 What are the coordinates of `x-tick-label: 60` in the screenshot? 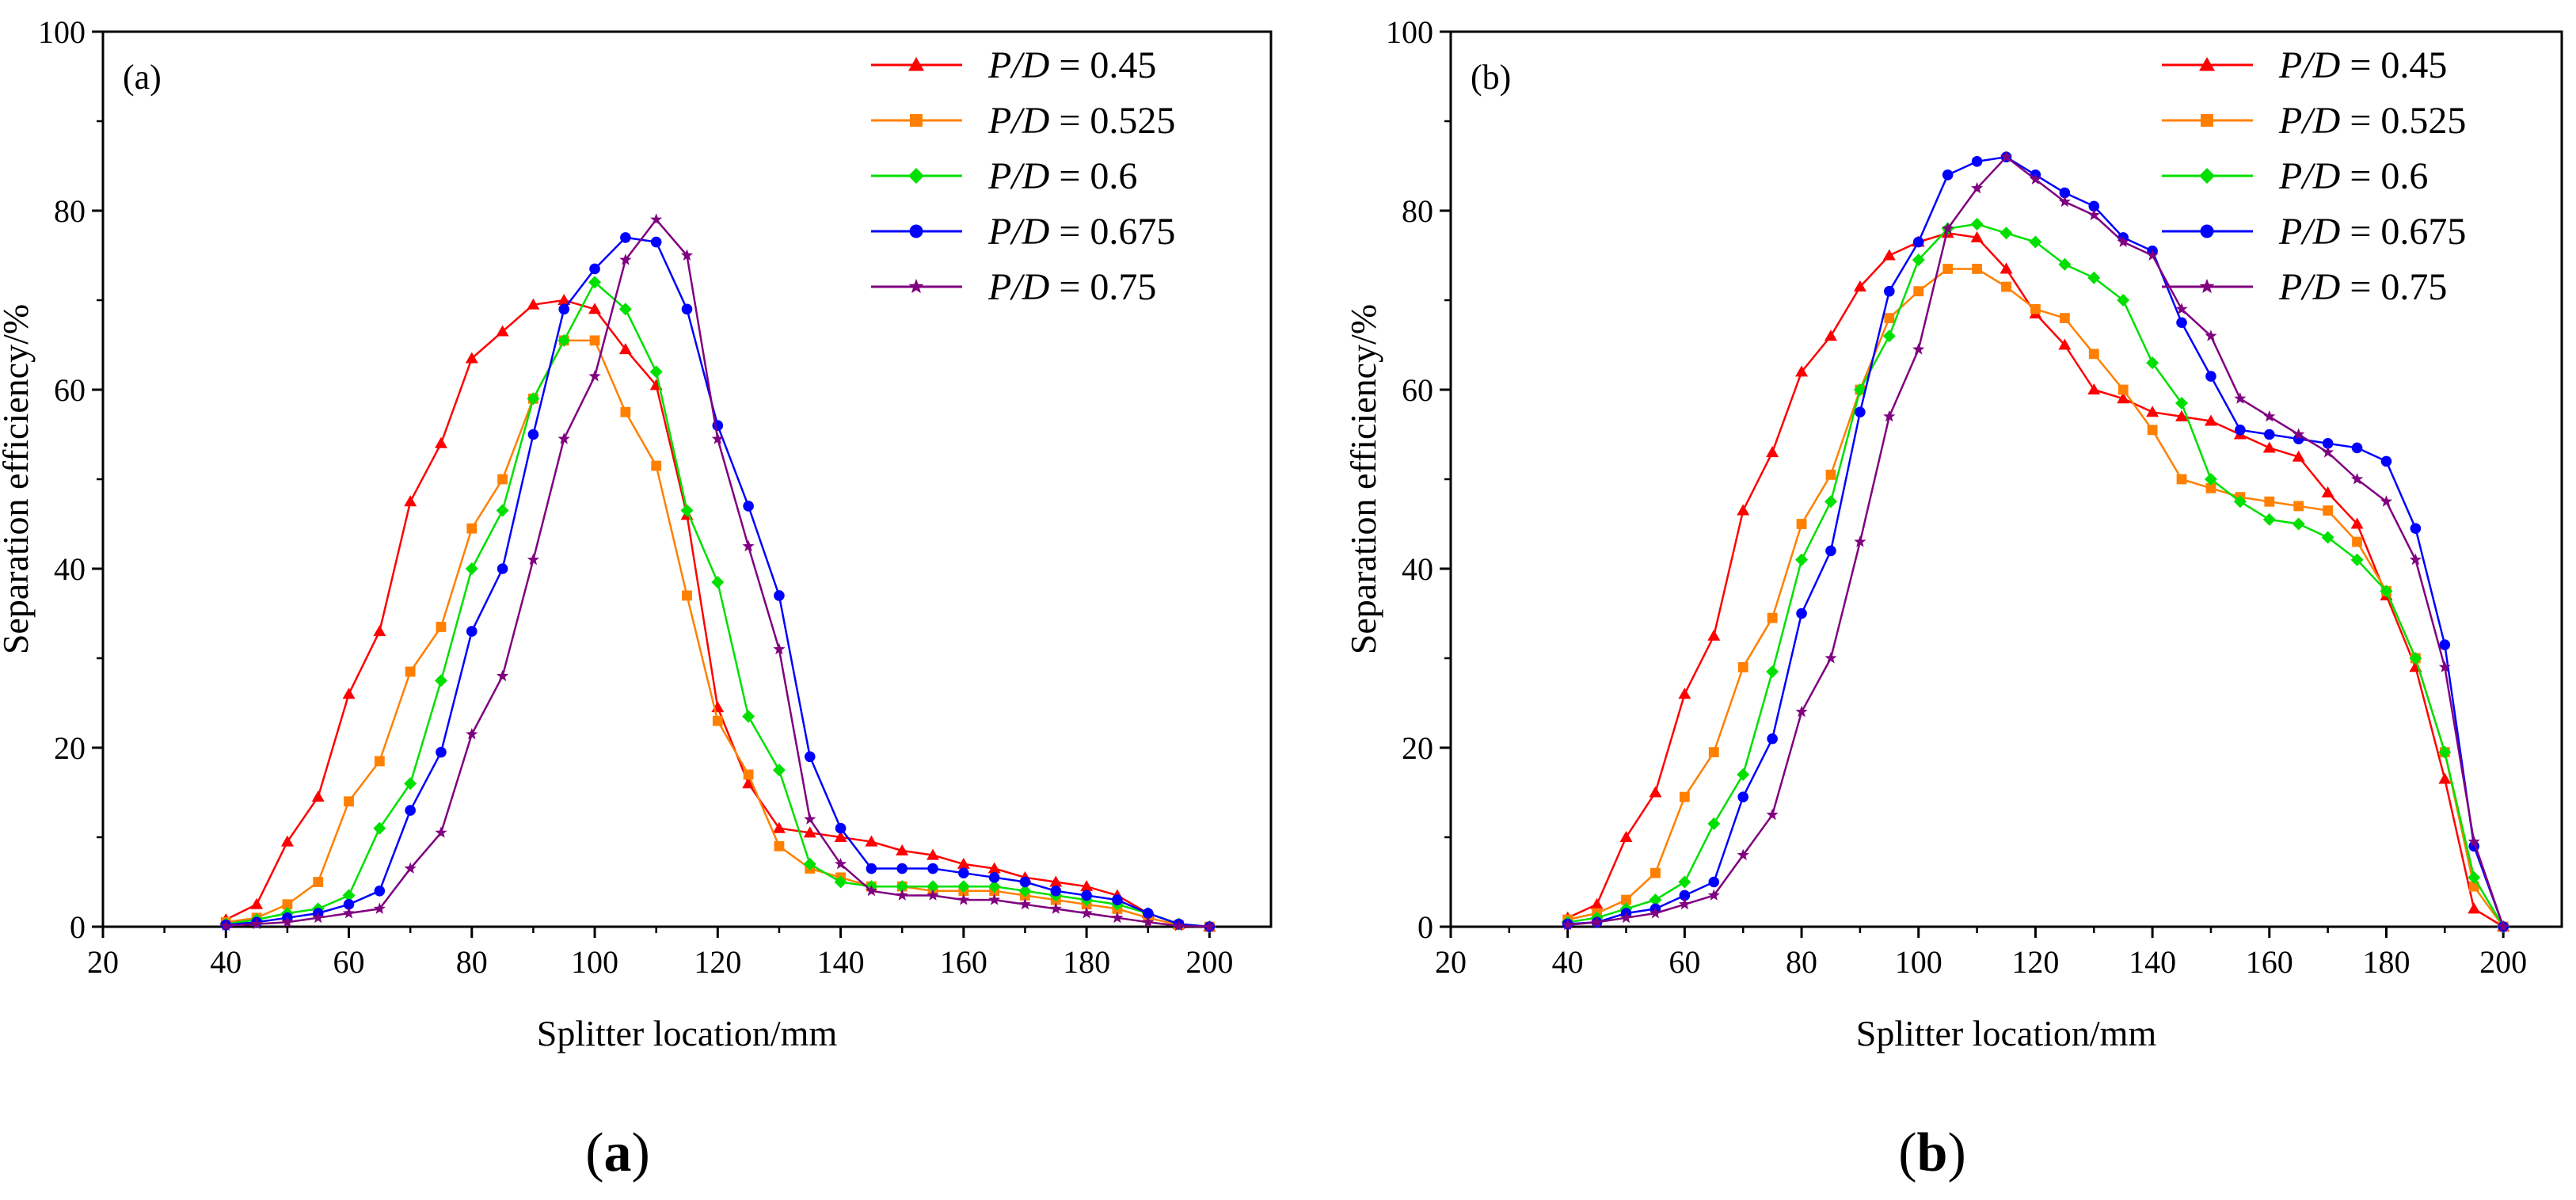 It's located at (1684, 962).